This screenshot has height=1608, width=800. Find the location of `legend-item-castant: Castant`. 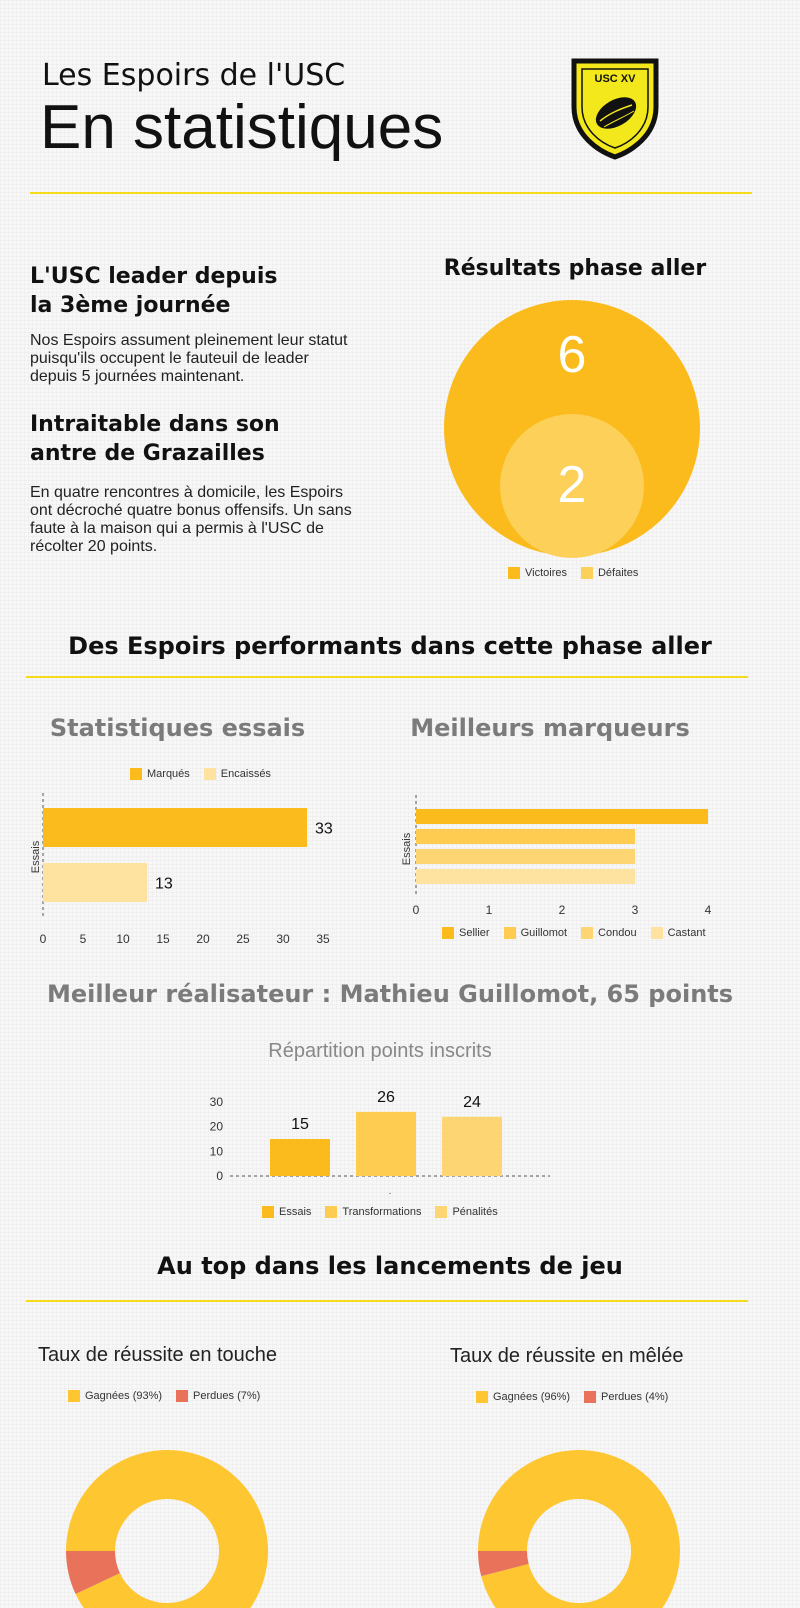

legend-item-castant: Castant is located at coordinates (678, 933).